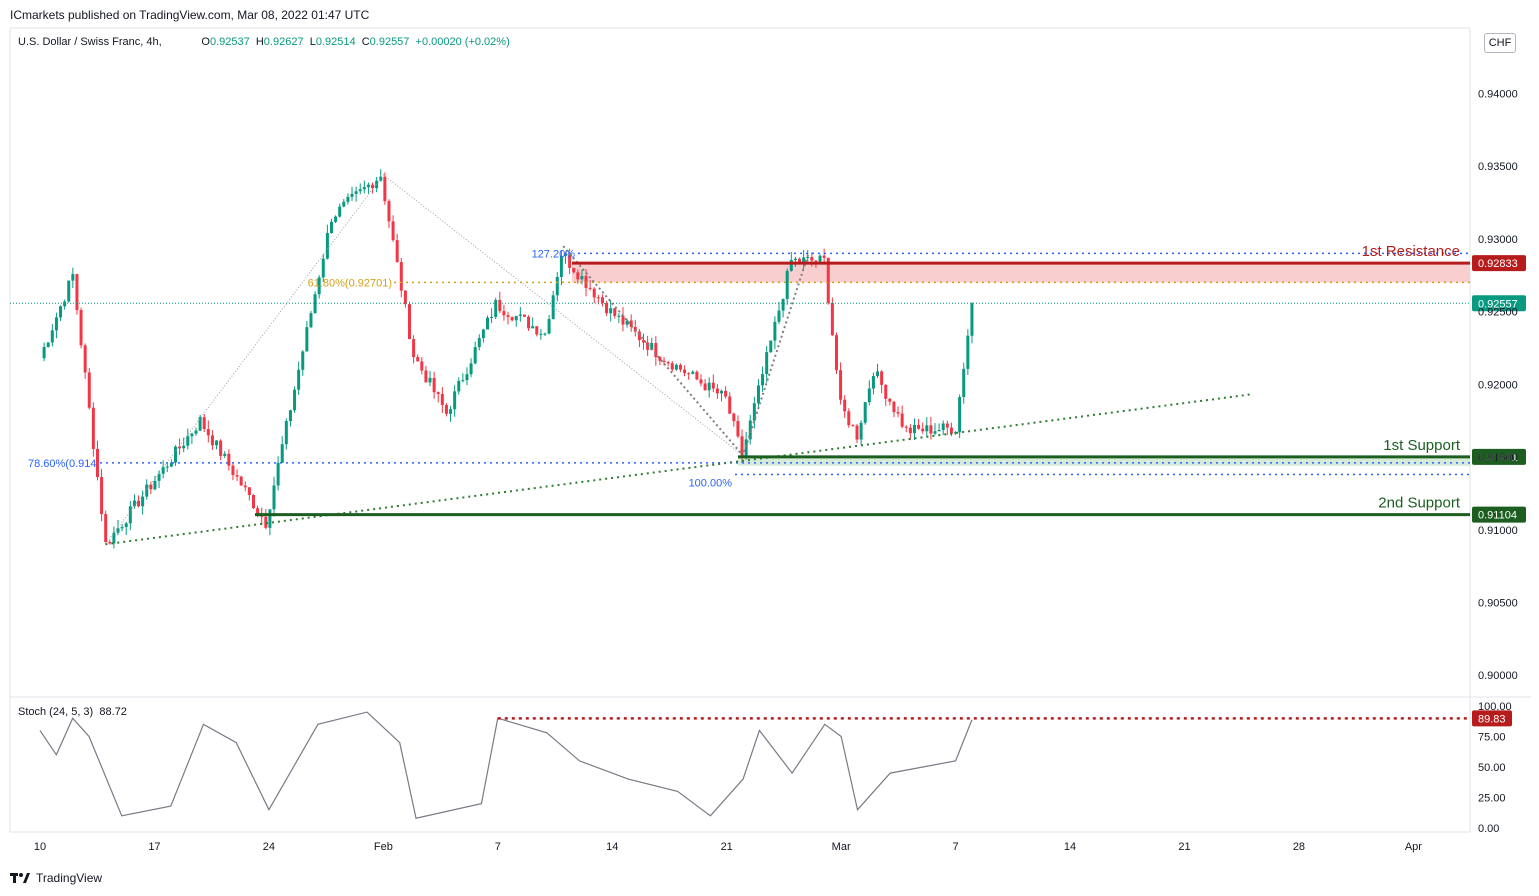  I want to click on tradingview-logo: TradingView, so click(56, 878).